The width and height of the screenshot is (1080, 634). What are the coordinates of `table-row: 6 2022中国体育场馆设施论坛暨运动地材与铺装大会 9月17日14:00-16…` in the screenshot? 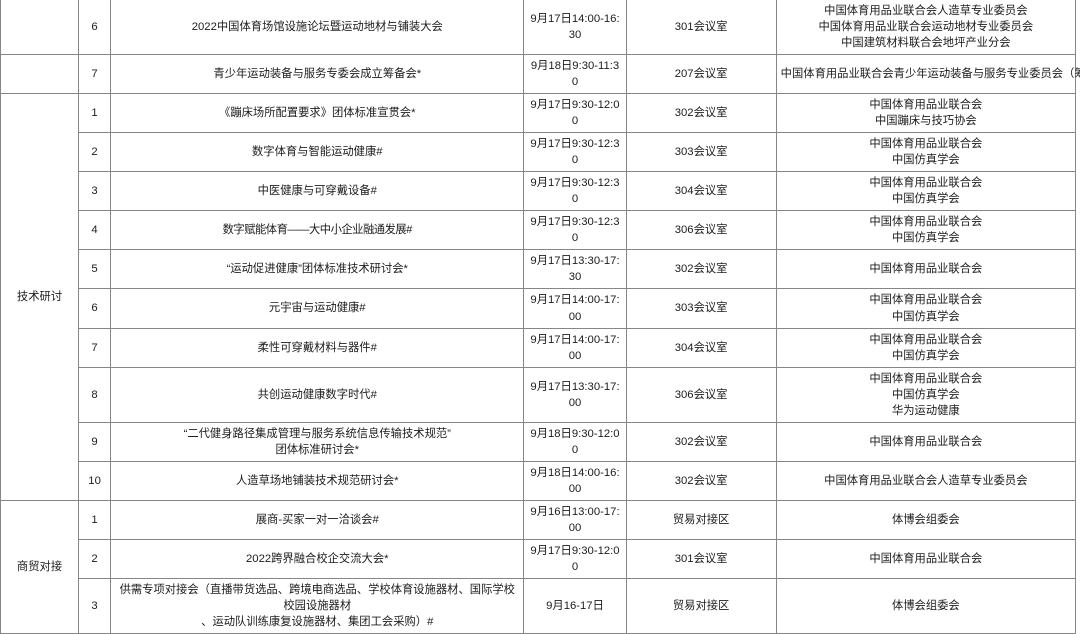 It's located at (539, 28).